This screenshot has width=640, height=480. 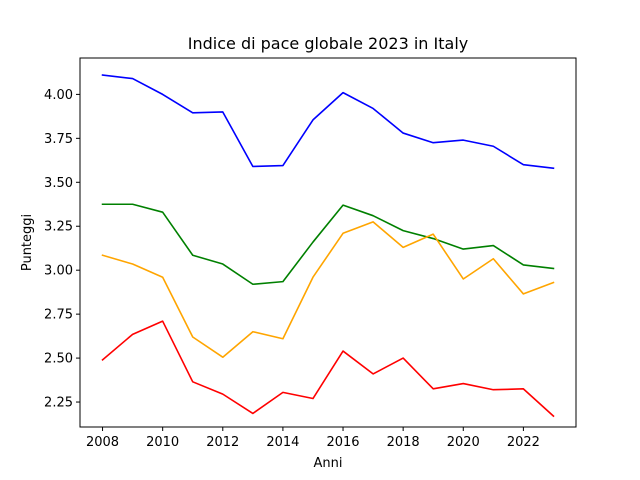 What do you see at coordinates (328, 43) in the screenshot?
I see `chart-title: Indice di pace globale 2023 in Italy` at bounding box center [328, 43].